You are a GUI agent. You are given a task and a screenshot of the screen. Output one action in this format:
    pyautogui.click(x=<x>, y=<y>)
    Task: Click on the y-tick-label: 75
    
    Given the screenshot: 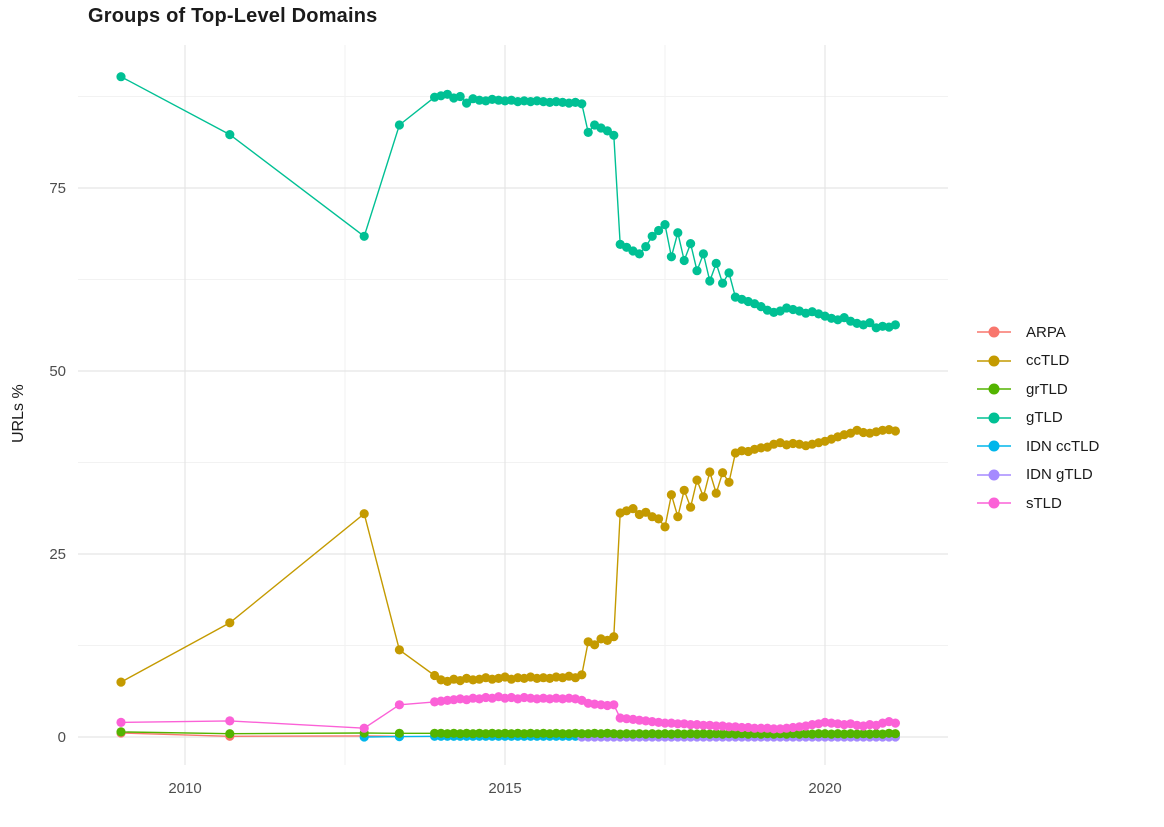 What is the action you would take?
    pyautogui.click(x=57, y=188)
    